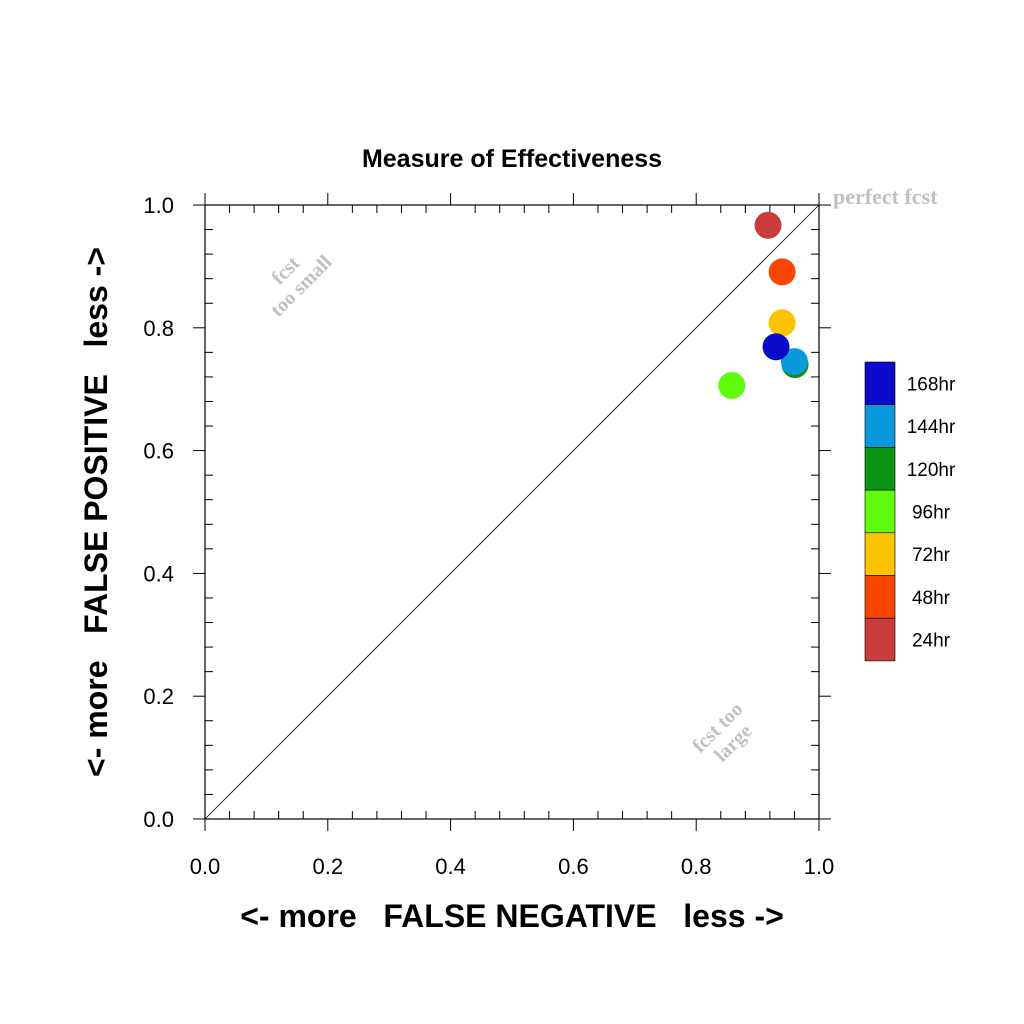 Image resolution: width=1024 pixels, height=1024 pixels. I want to click on data-point-144hr, so click(794, 362).